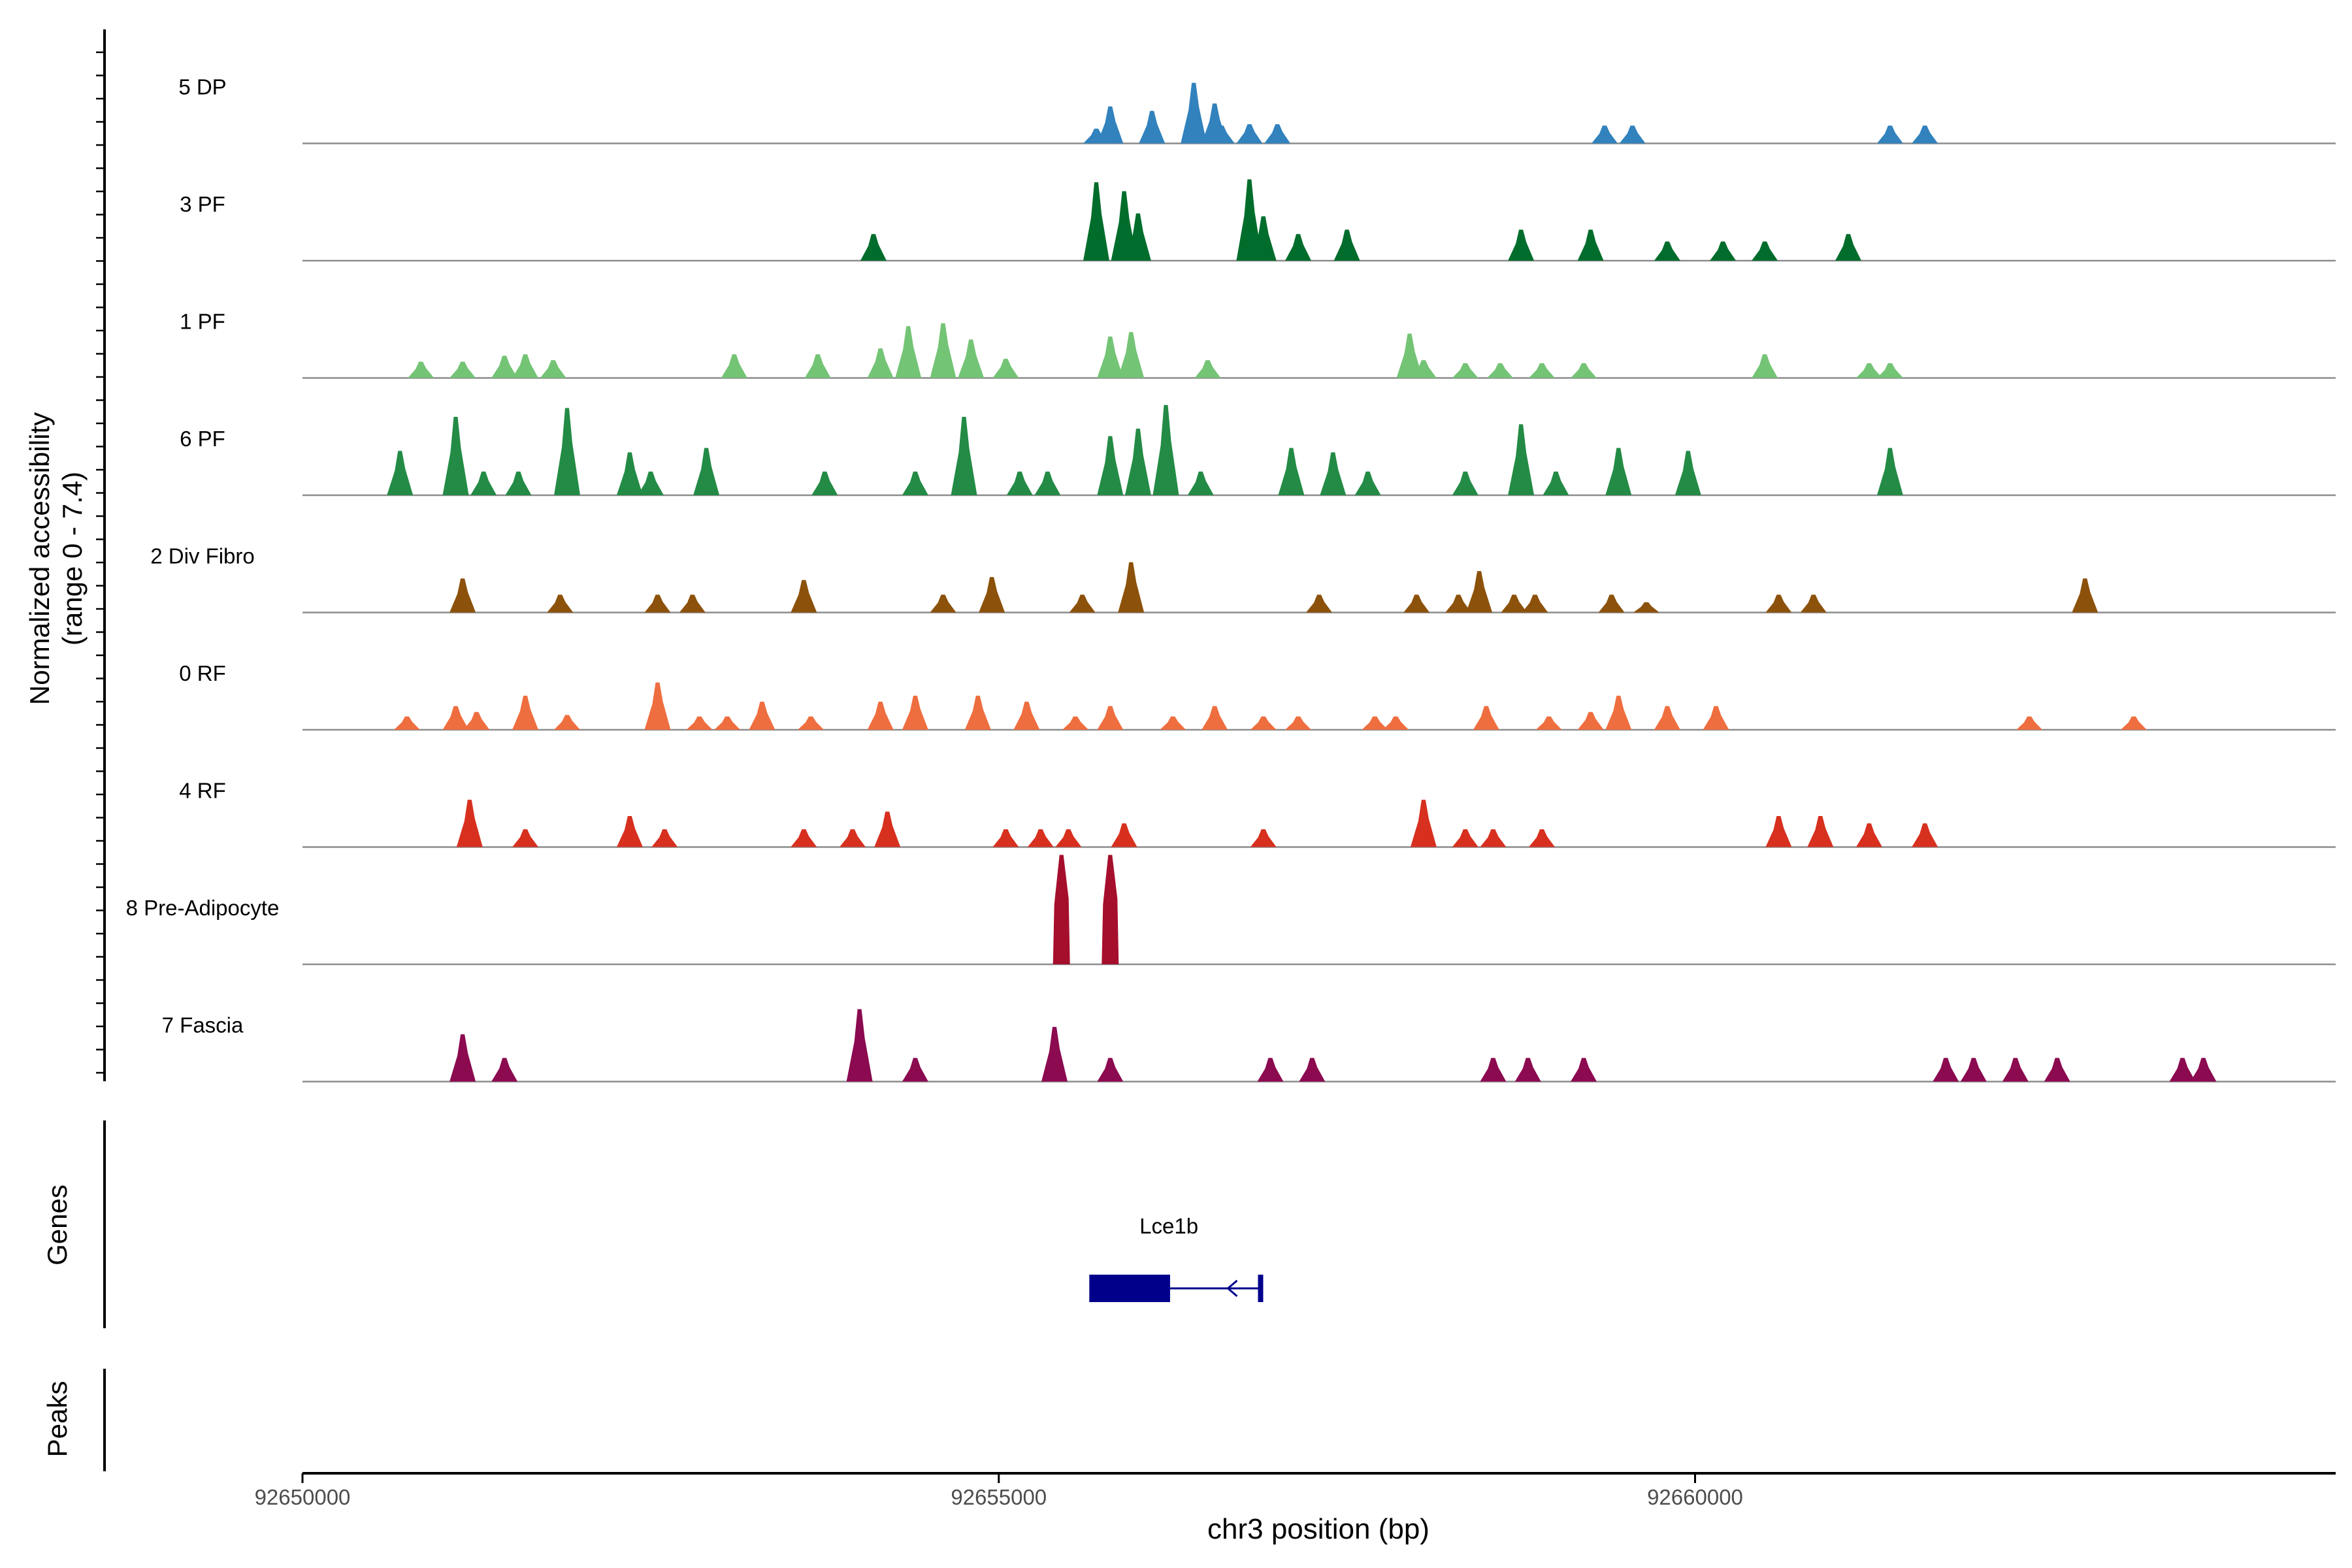 This screenshot has width=2352, height=1568. Describe the element at coordinates (57, 1225) in the screenshot. I see `genes-track-label: Genes` at that location.